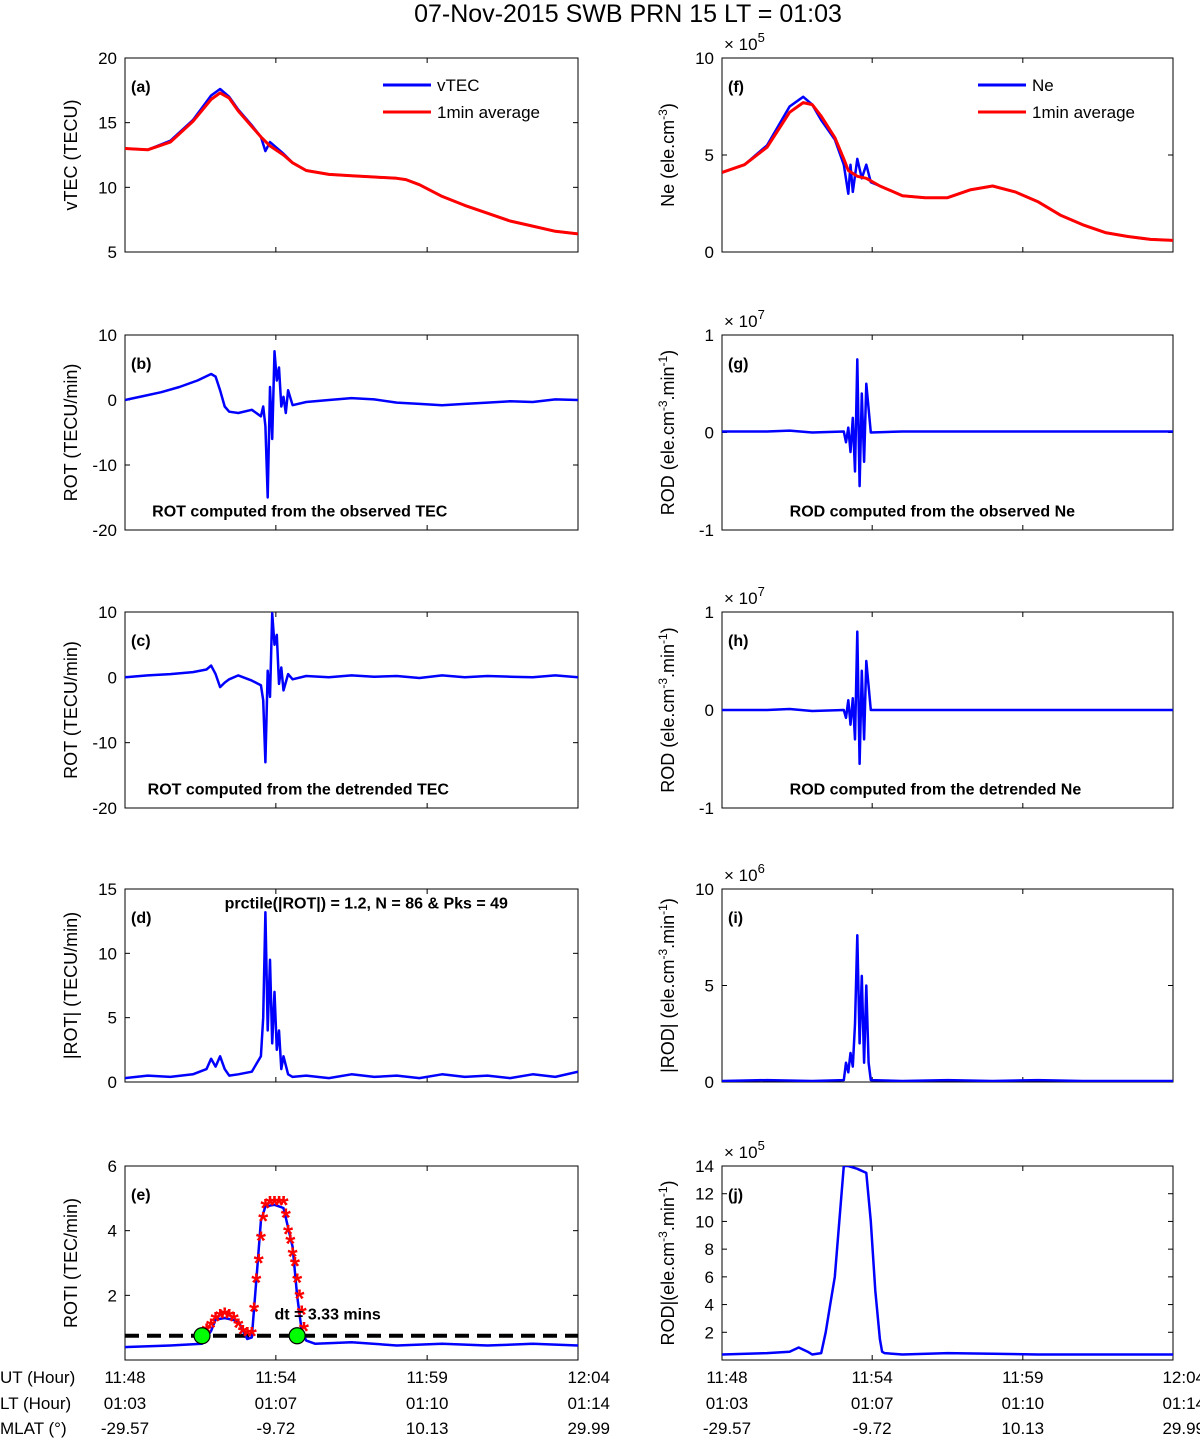  I want to click on panel-label: (f), so click(736, 87).